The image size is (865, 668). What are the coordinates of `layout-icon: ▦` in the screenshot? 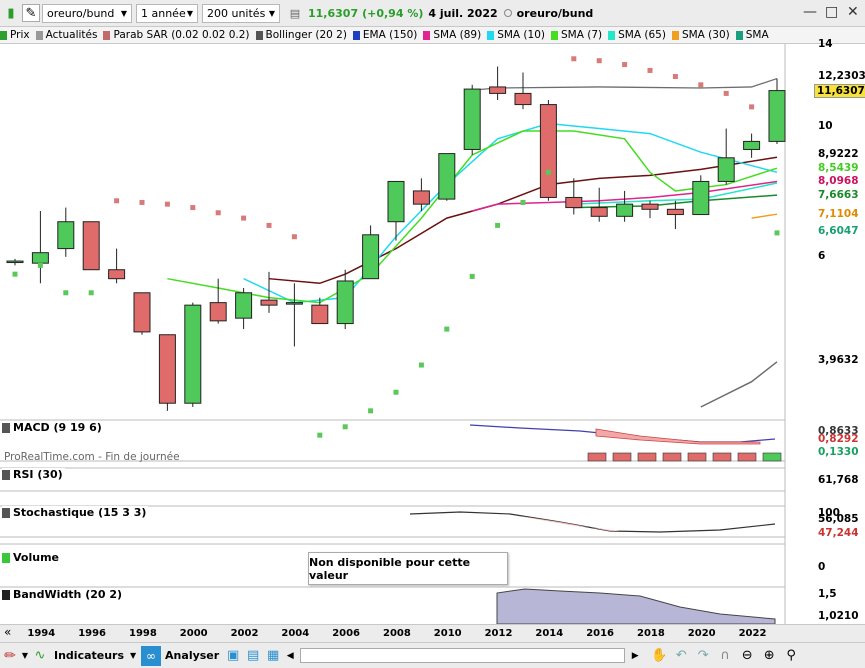 It's located at (273, 655).